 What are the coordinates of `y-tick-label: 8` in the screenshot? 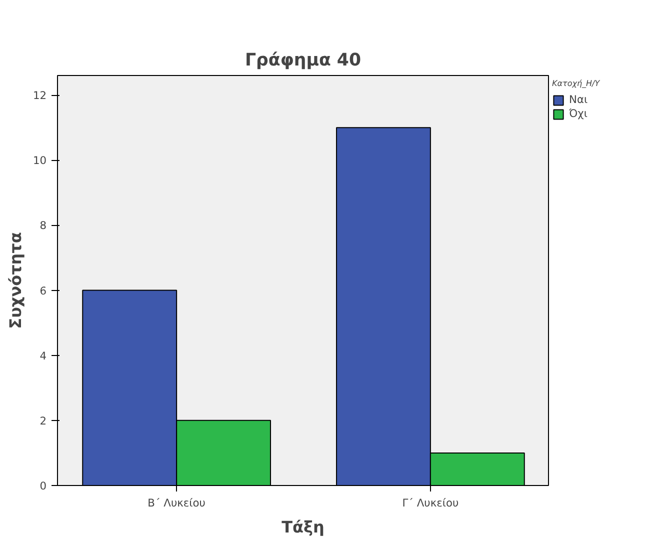 It's located at (43, 225).